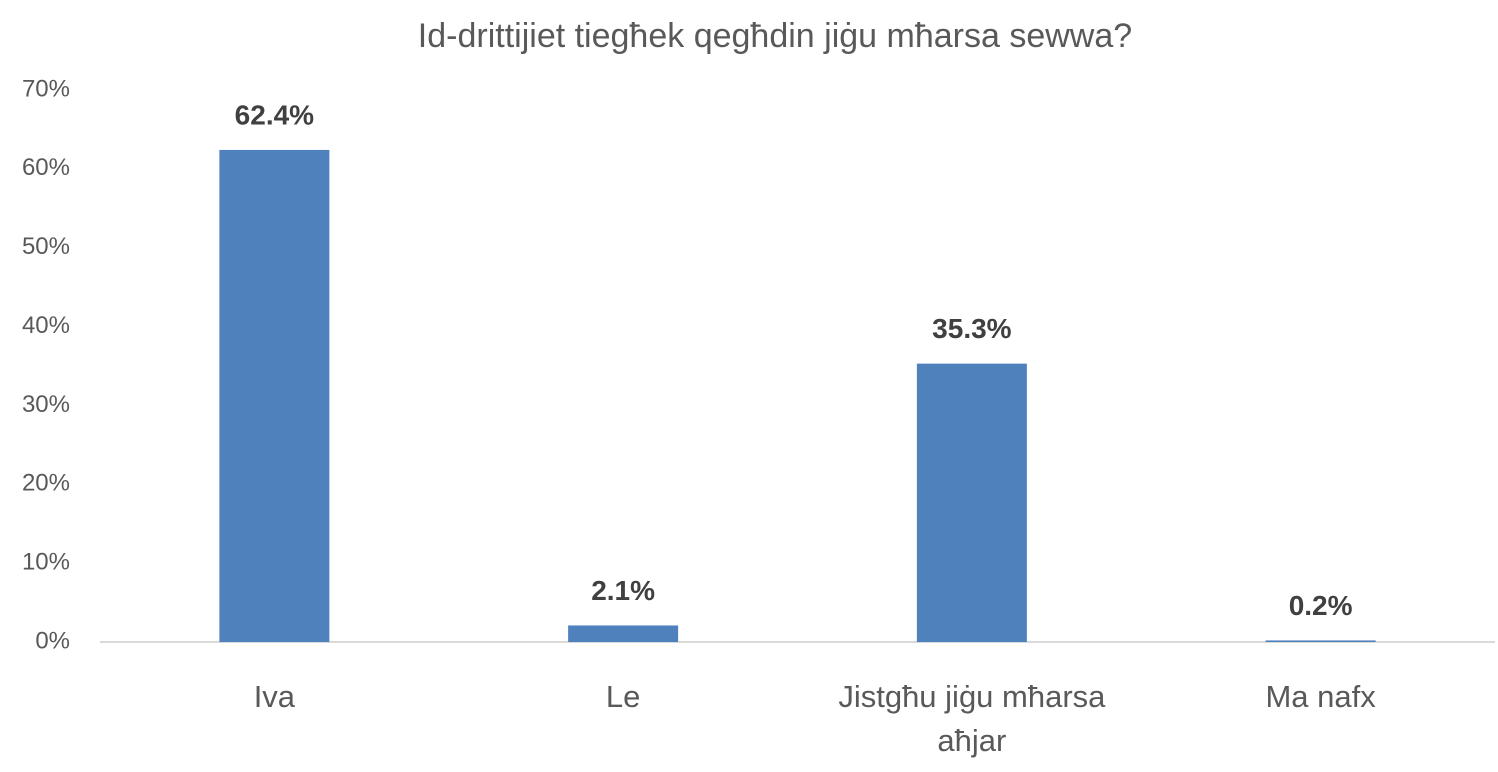 Image resolution: width=1498 pixels, height=772 pixels. What do you see at coordinates (46, 404) in the screenshot?
I see `y-tick-label: 30%` at bounding box center [46, 404].